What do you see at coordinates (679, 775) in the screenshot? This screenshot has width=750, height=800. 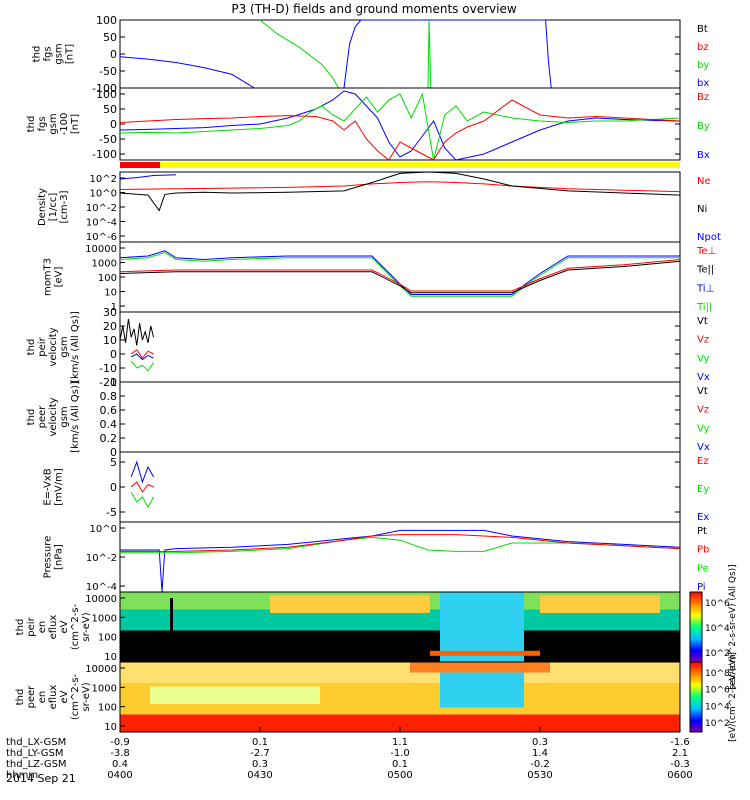 I see `x-row-value: 0600` at bounding box center [679, 775].